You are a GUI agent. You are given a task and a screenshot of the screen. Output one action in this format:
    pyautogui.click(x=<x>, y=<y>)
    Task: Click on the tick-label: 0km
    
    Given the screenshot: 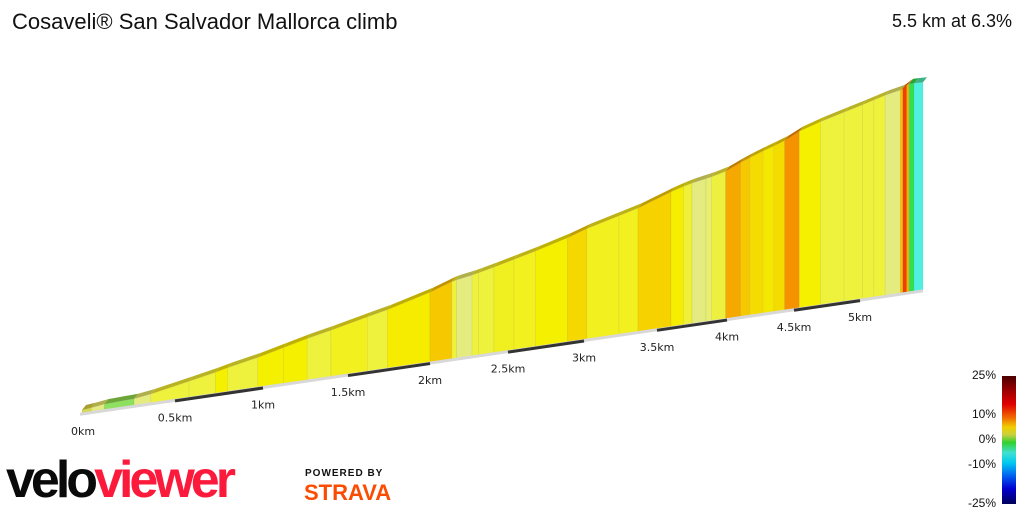 What is the action you would take?
    pyautogui.click(x=83, y=431)
    